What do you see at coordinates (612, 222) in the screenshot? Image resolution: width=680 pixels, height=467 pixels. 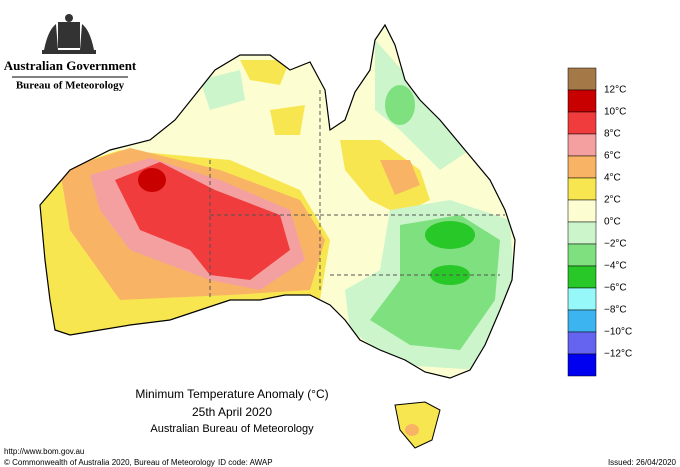 I see `legend-label: 0°C` at bounding box center [612, 222].